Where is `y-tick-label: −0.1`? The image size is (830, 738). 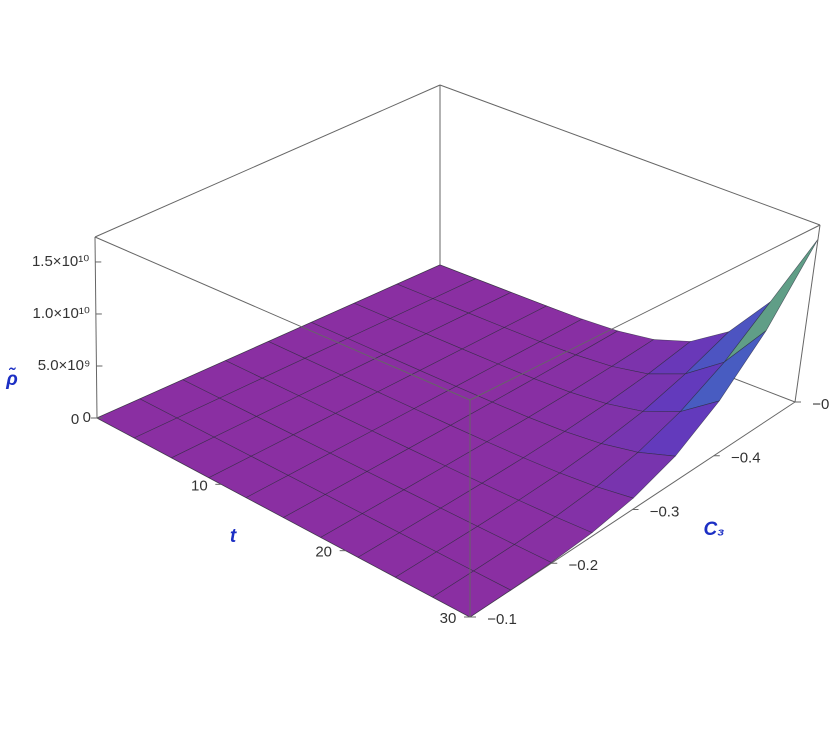 y-tick-label: −0.1 is located at coordinates (502, 619).